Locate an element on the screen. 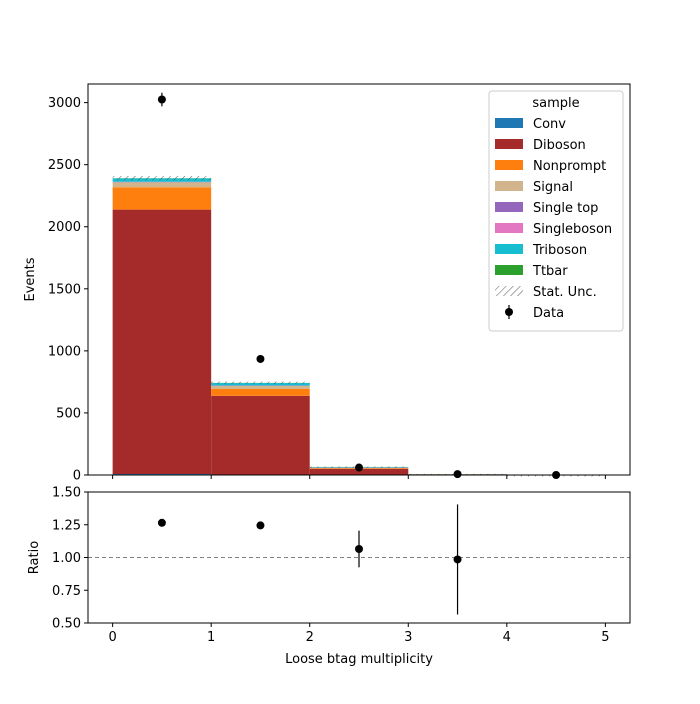 The height and width of the screenshot is (704, 700). ratio-y-axis-label: Ratio is located at coordinates (34, 557).